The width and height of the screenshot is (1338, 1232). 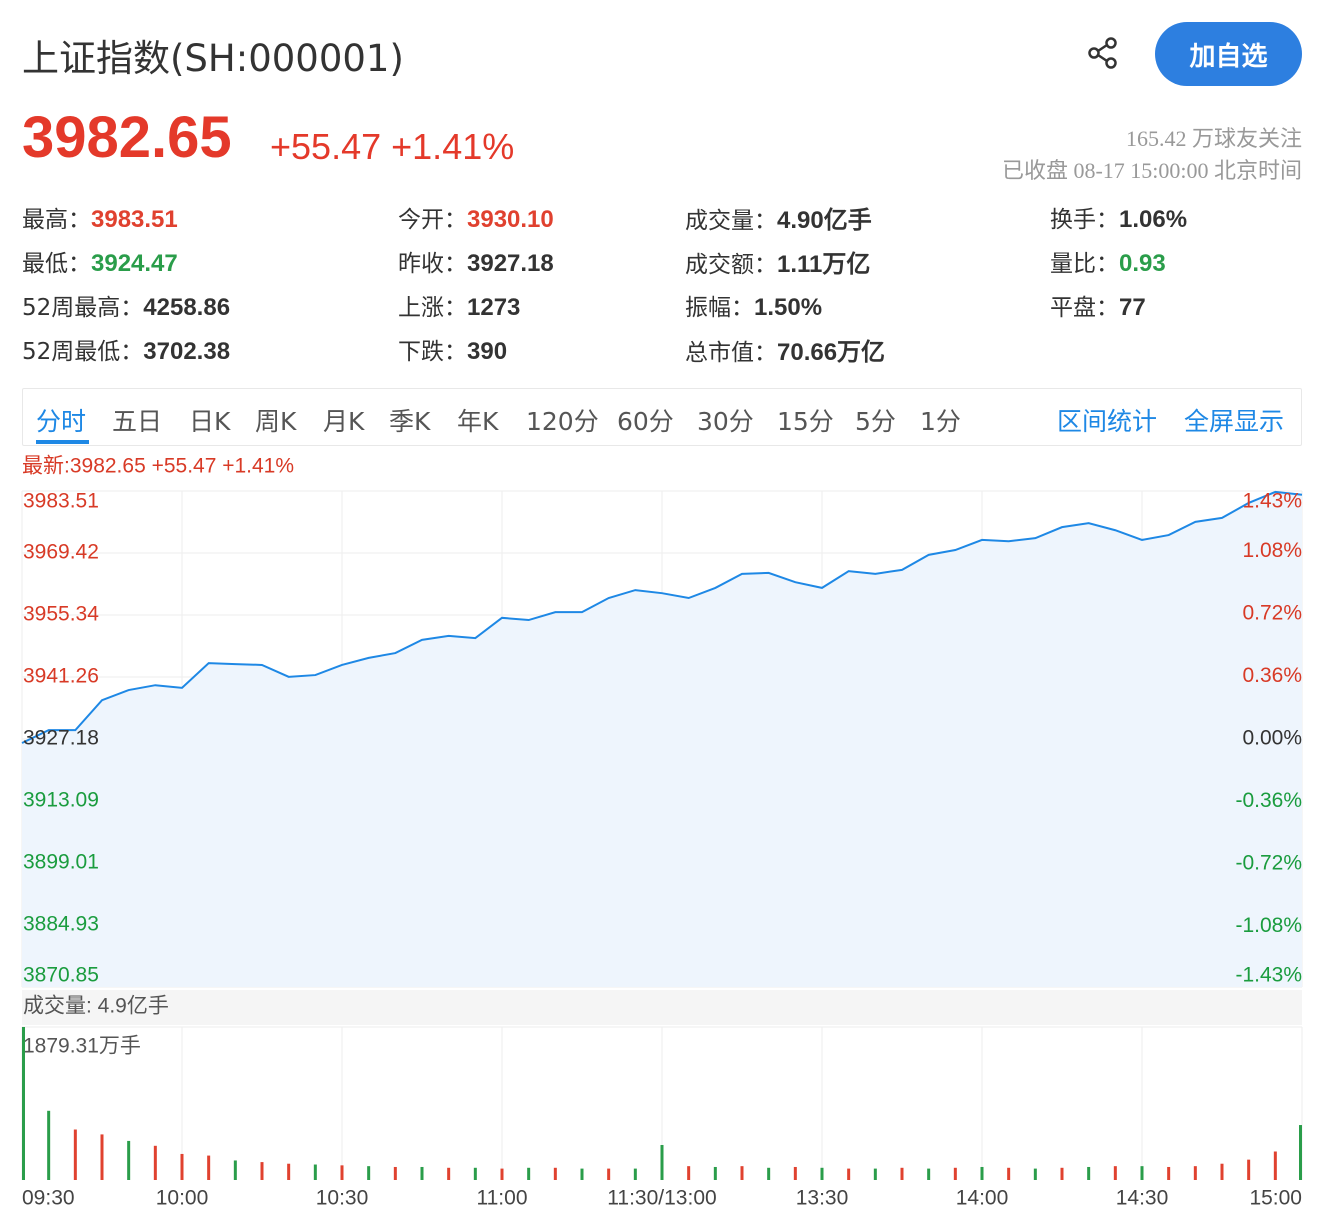 I want to click on tab: 月K, so click(x=344, y=421).